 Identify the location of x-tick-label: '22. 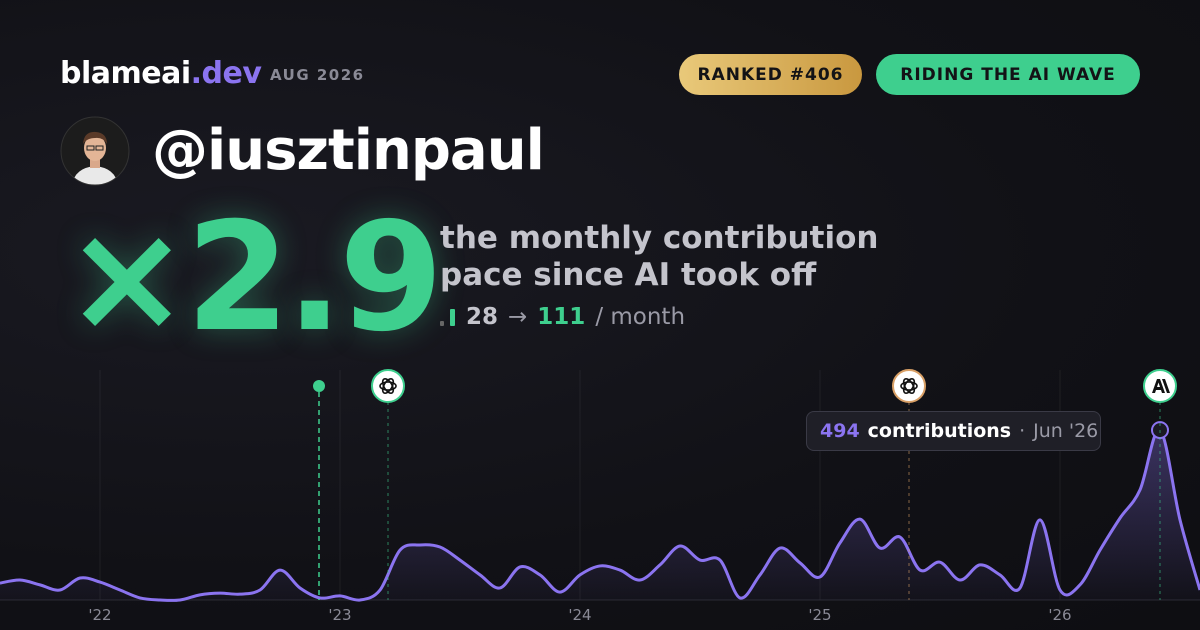
(99, 615).